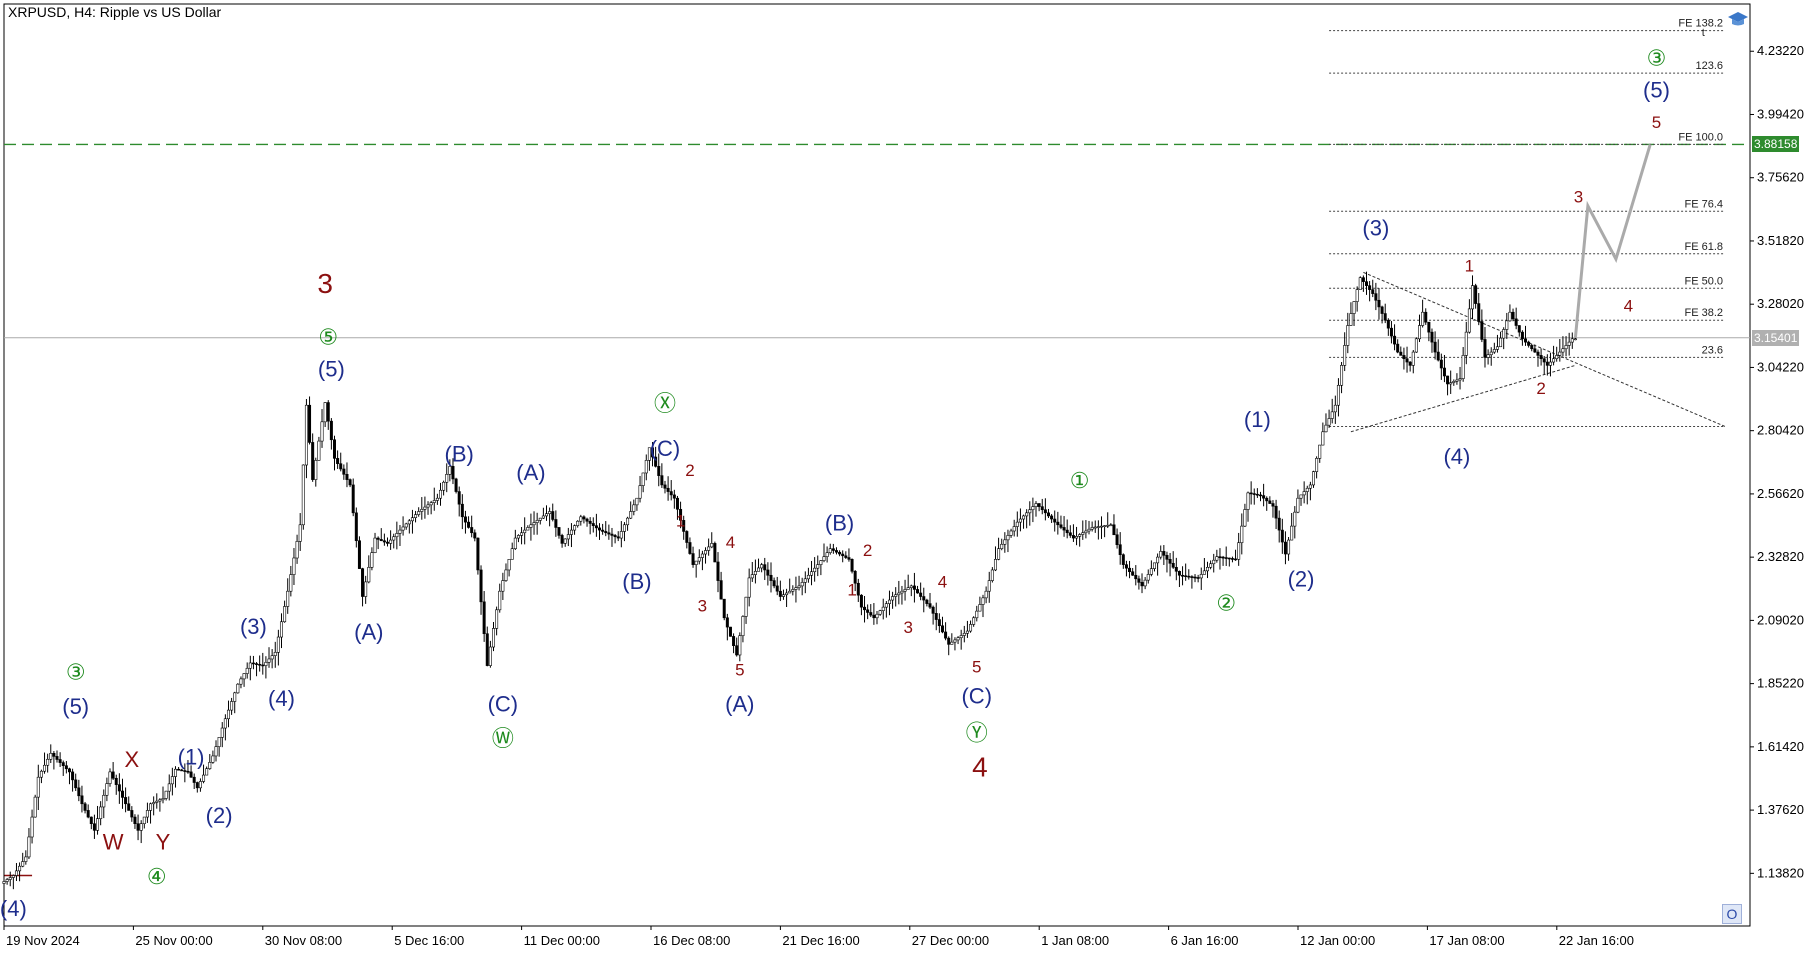 This screenshot has width=1818, height=953. Describe the element at coordinates (503, 738) in the screenshot. I see `wave-label: Ⓦ` at that location.